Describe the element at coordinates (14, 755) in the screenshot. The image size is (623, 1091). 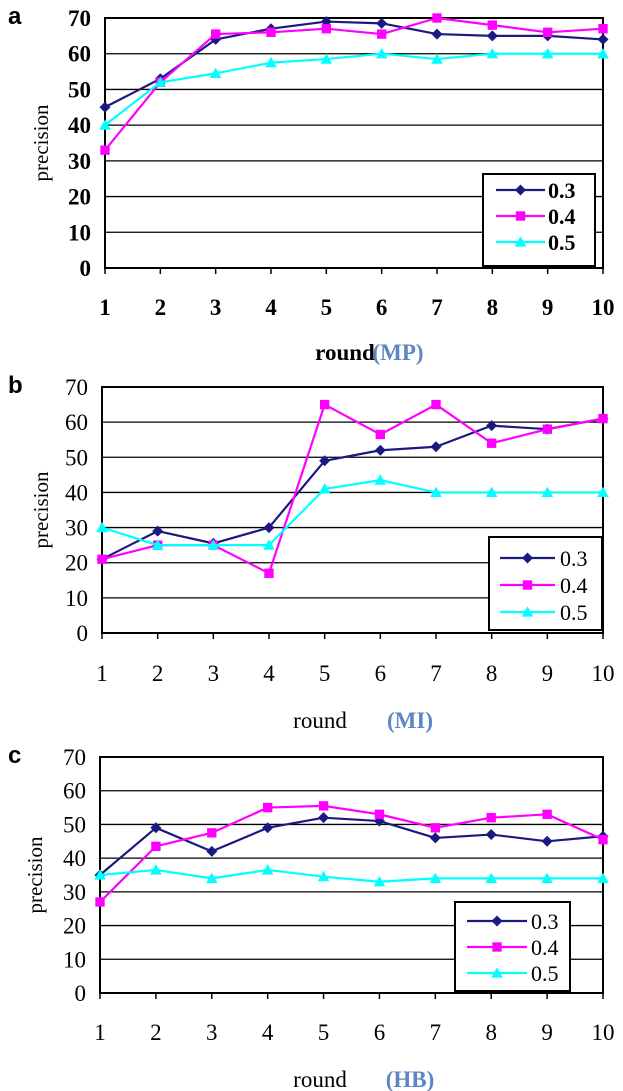
I see `panel-letter: c` at that location.